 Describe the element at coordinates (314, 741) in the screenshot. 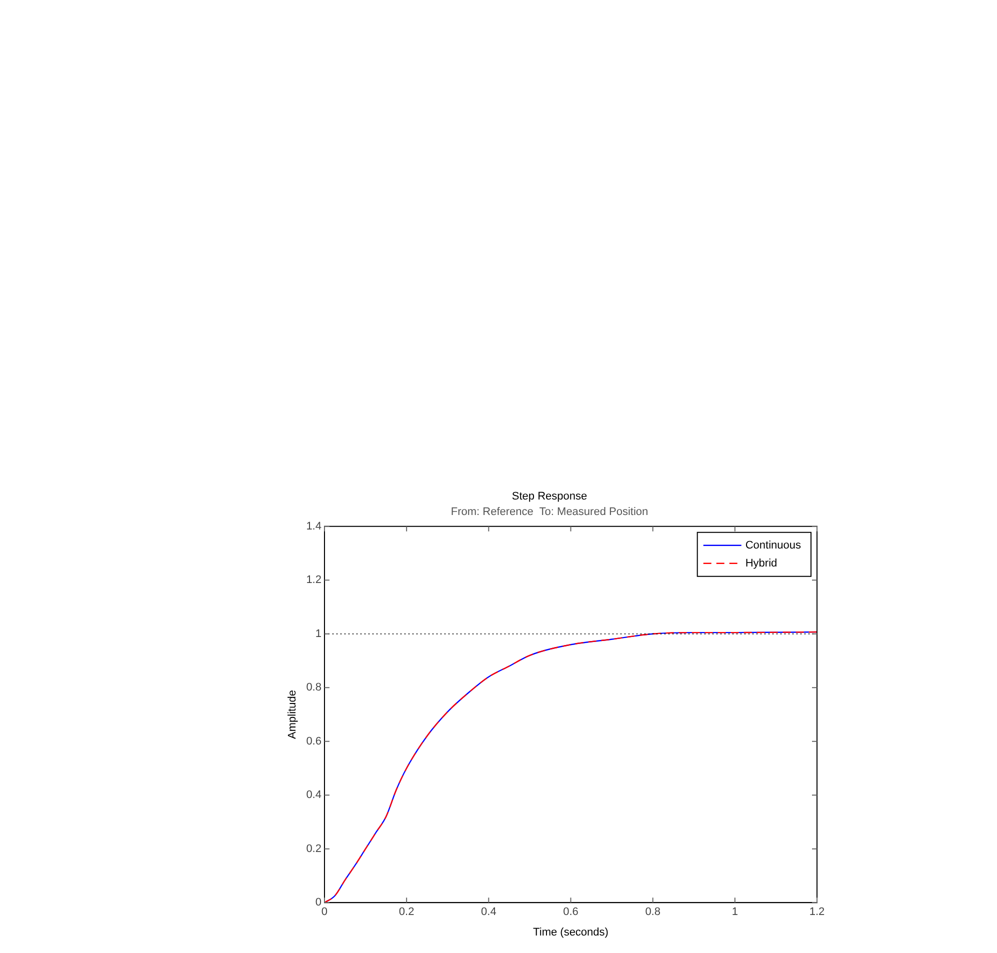

I see `y-tick-label: 0.6` at that location.